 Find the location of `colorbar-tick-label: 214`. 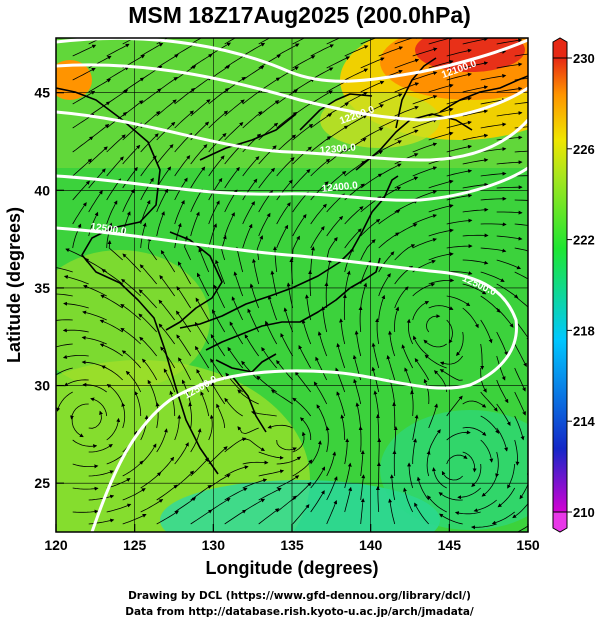

colorbar-tick-label: 214 is located at coordinates (584, 421).